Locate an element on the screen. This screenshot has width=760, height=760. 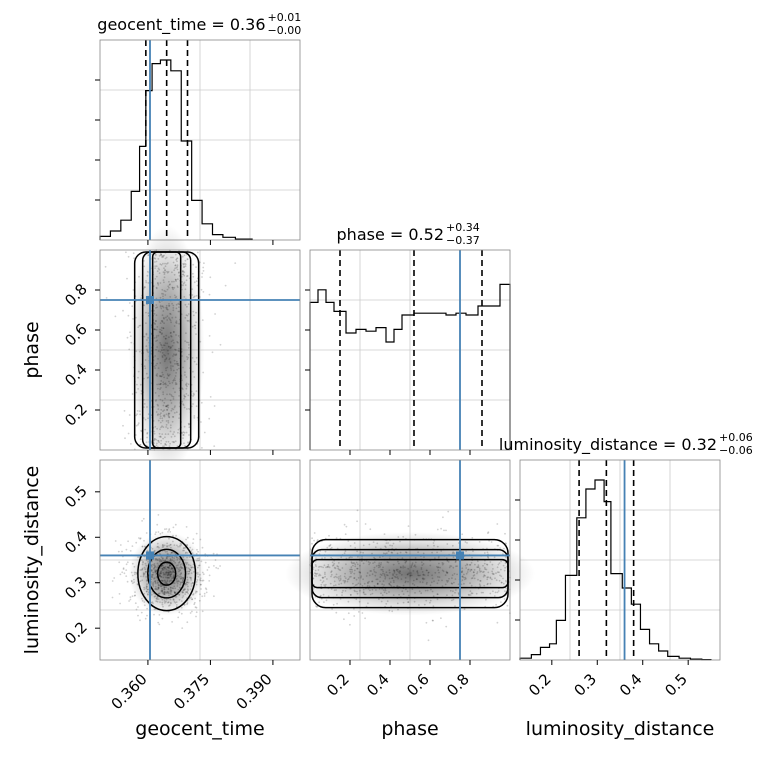
title-sub: −0.06 is located at coordinates (736, 450).